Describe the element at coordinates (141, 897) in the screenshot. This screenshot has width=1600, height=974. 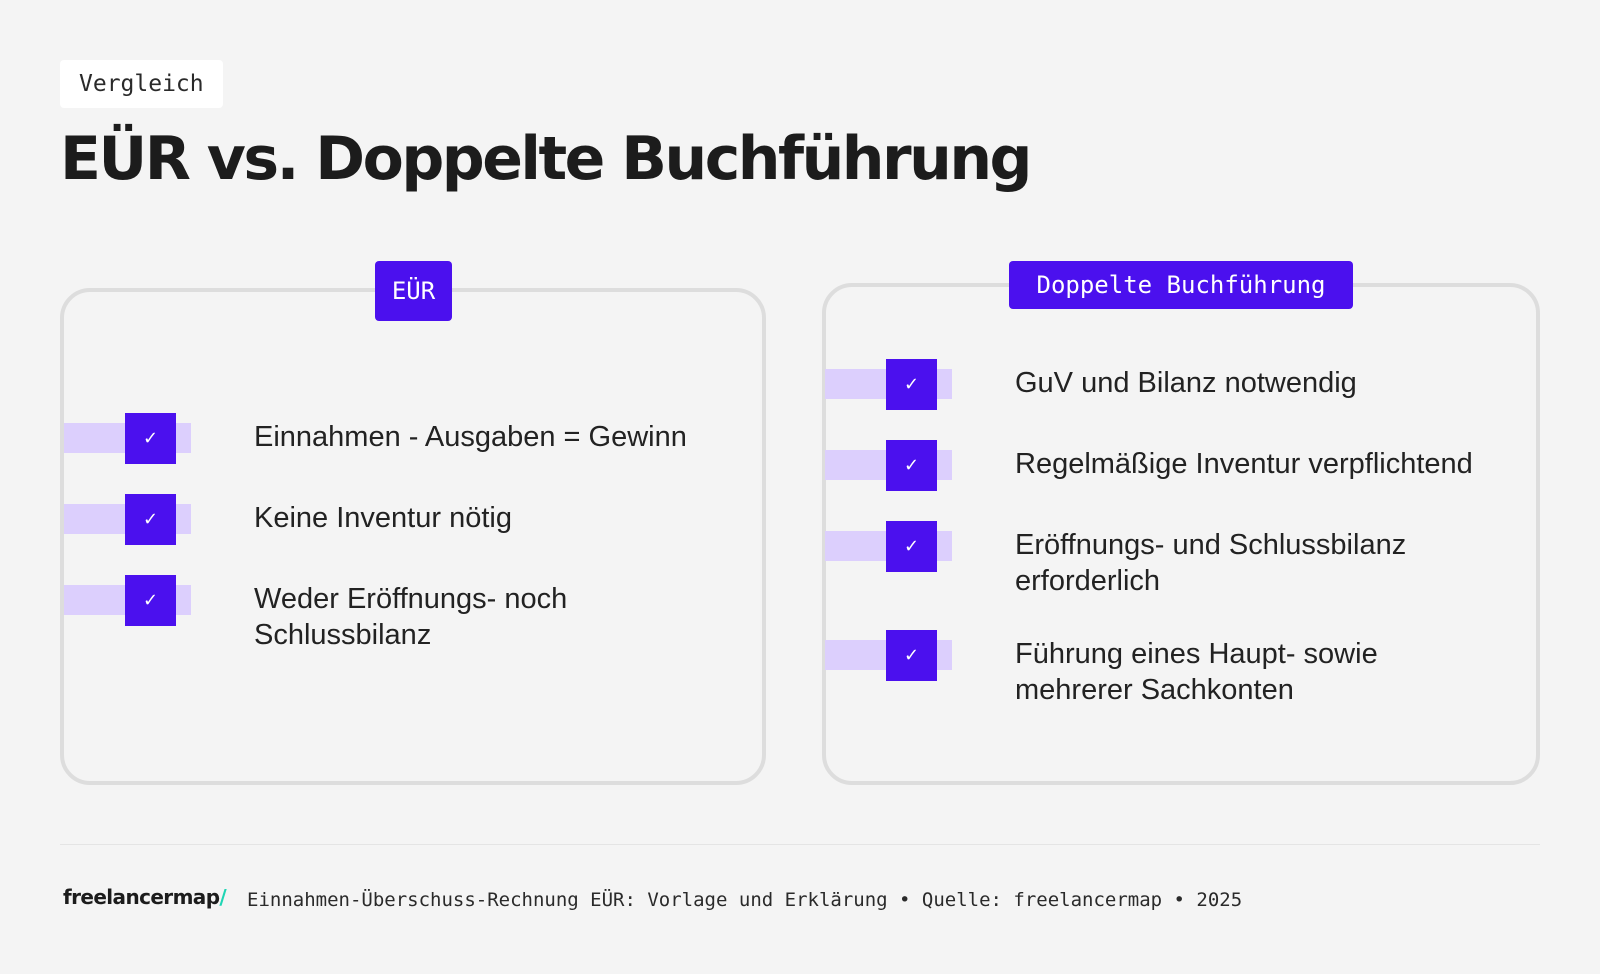
I see `logo-text: freelancermap` at that location.